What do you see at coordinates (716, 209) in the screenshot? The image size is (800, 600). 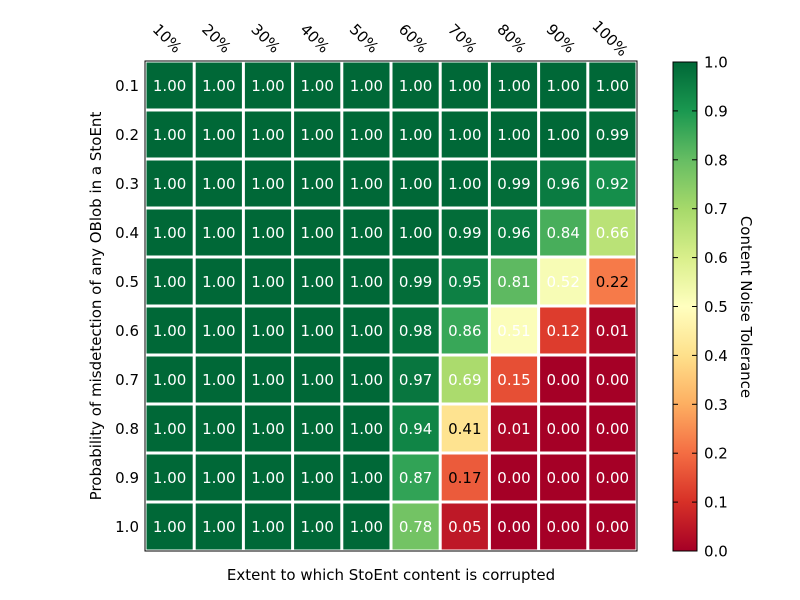 I see `colorbar-tick-label: 0.7` at bounding box center [716, 209].